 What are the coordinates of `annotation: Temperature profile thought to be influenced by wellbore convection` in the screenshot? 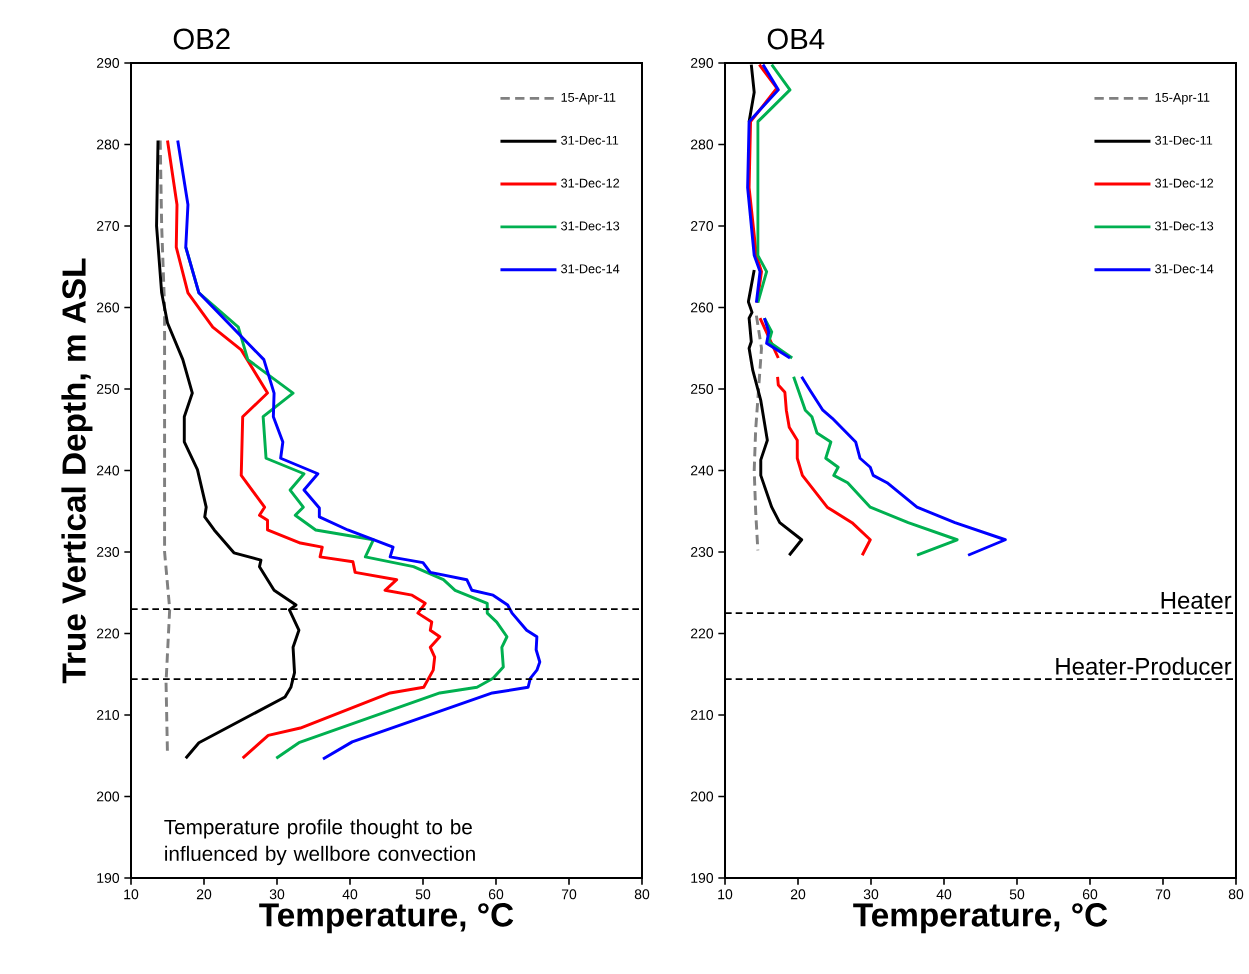 It's located at (319, 842).